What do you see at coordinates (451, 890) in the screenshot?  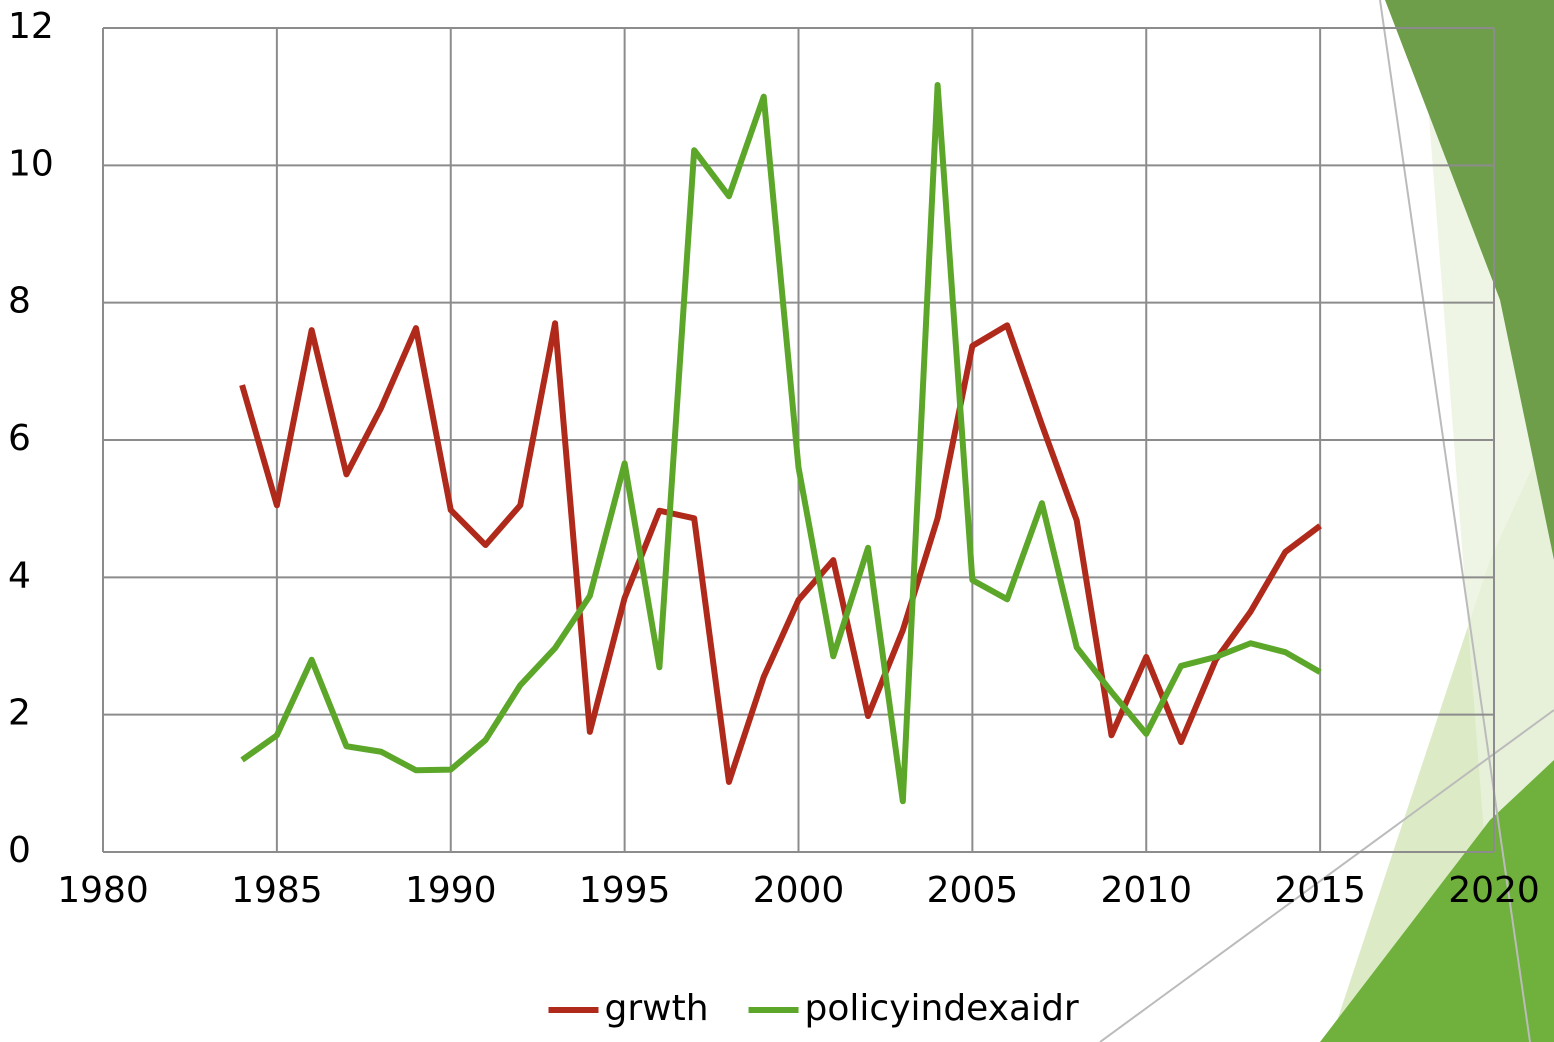 I see `x-tick-label: 1990` at bounding box center [451, 890].